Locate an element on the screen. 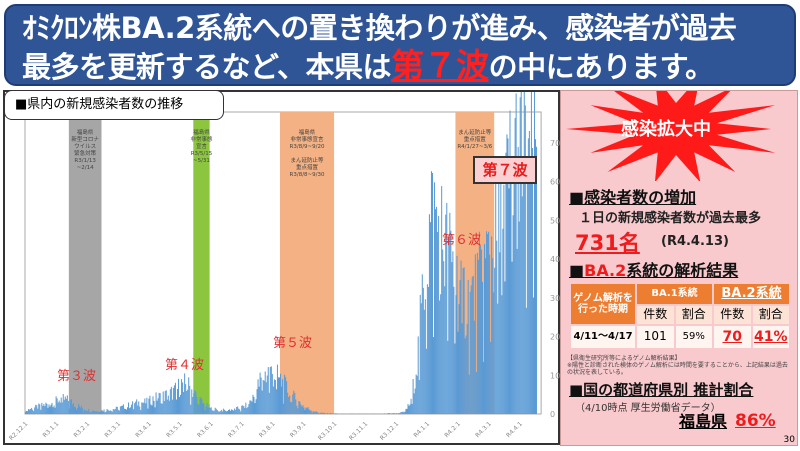  record-text: １日の新規感染者数が過去最多 is located at coordinates (670, 218).